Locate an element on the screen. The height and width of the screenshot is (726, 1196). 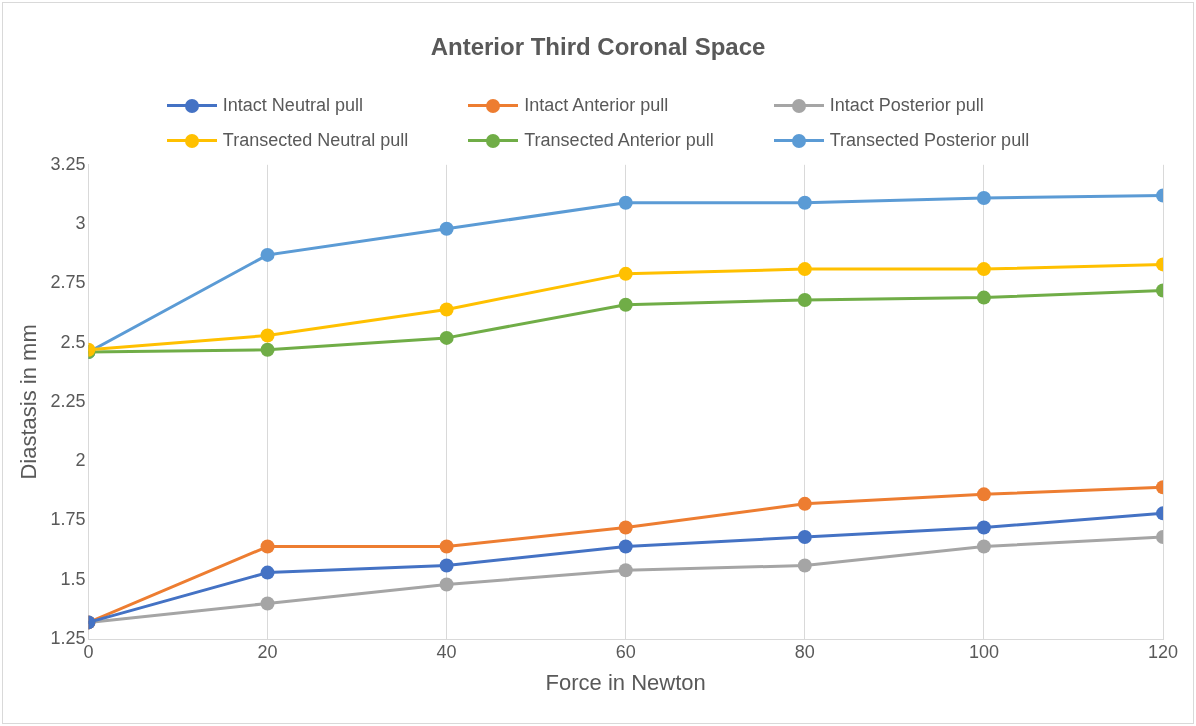
x-tick-label: 80 is located at coordinates (804, 651).